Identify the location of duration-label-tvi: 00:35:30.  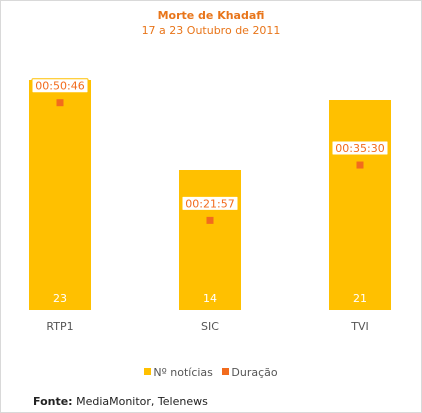
(359, 148).